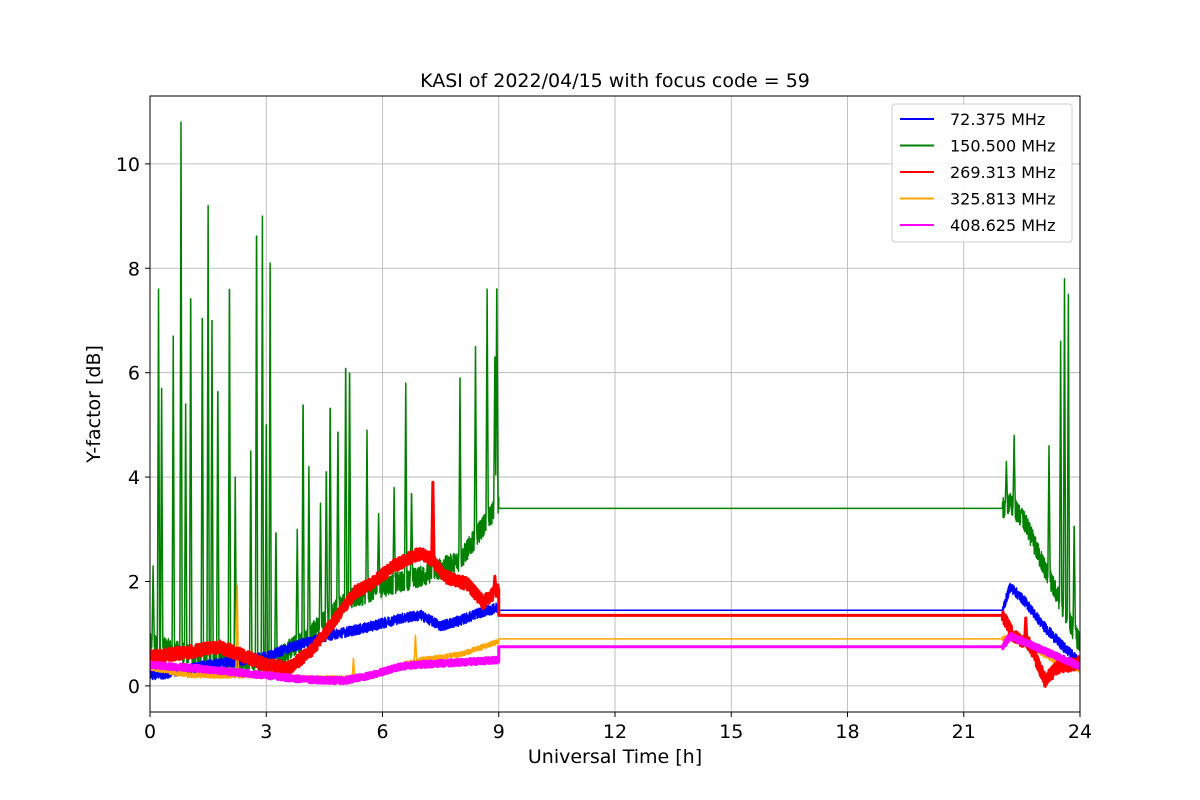 This screenshot has height=800, width=1200. What do you see at coordinates (1002, 172) in the screenshot?
I see `legend-entry: 269.313 MHz` at bounding box center [1002, 172].